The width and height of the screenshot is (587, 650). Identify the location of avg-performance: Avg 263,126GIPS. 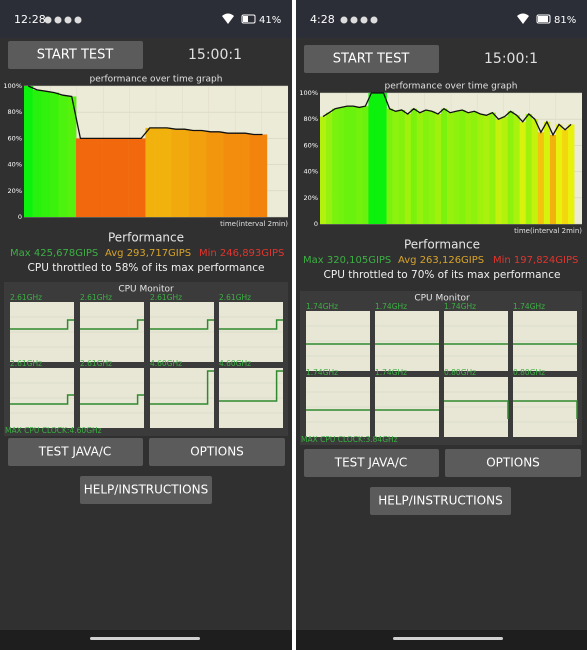
(441, 260).